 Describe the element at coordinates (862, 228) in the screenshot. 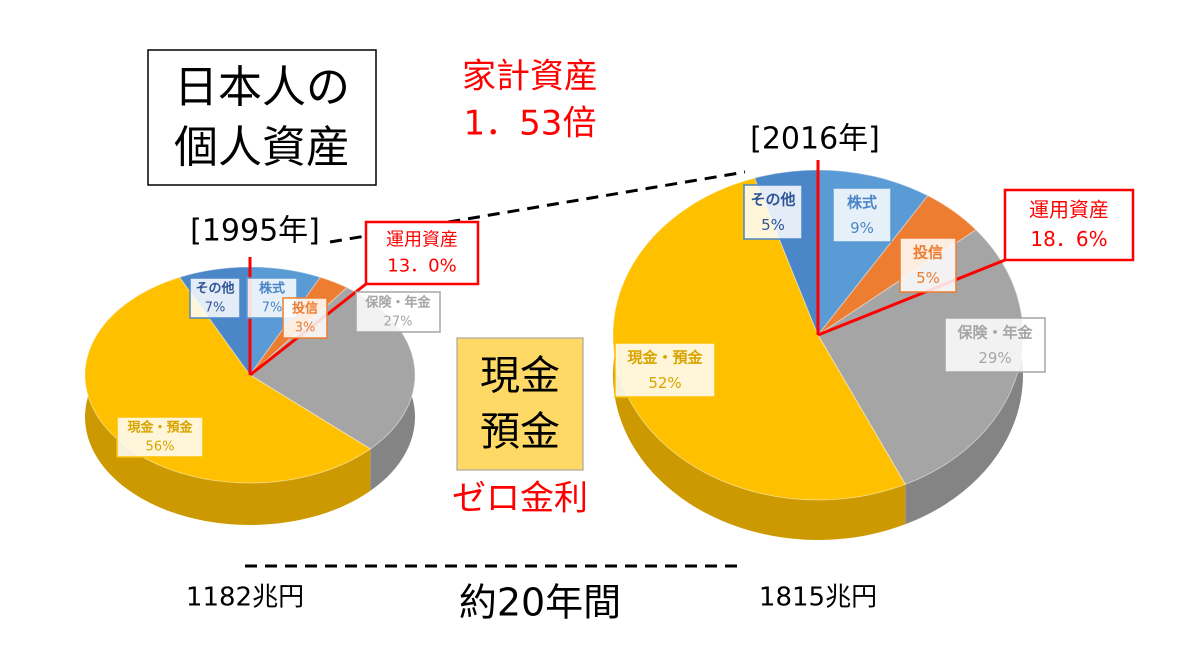

I see `data-label-value: 9%` at that location.